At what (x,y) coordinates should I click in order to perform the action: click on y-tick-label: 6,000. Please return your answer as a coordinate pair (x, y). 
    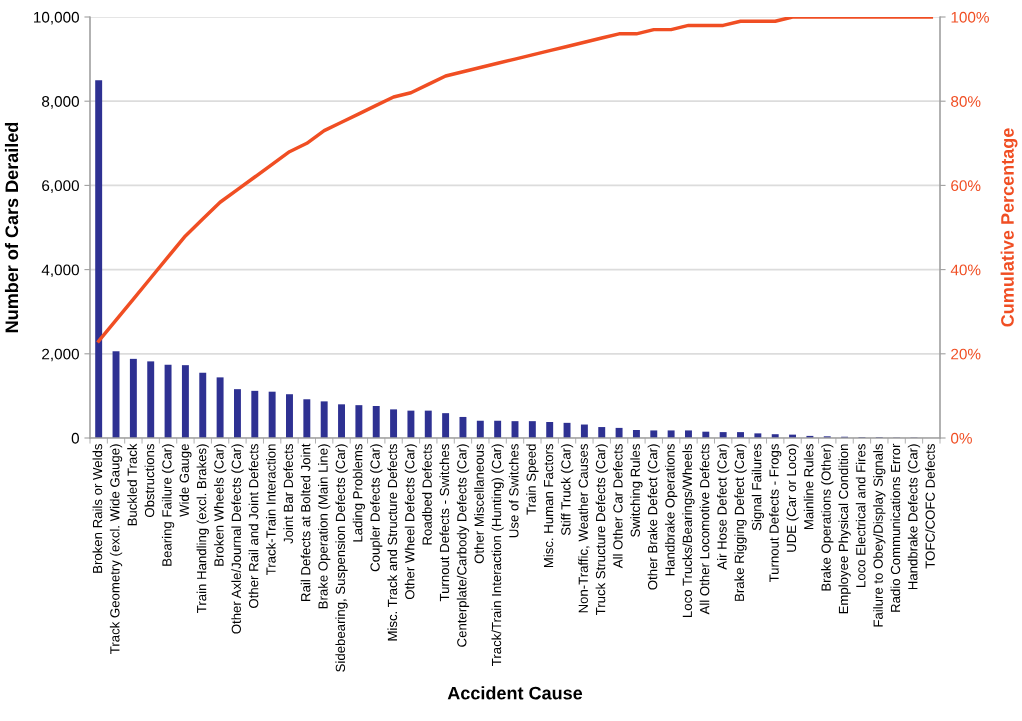
    Looking at the image, I should click on (60, 186).